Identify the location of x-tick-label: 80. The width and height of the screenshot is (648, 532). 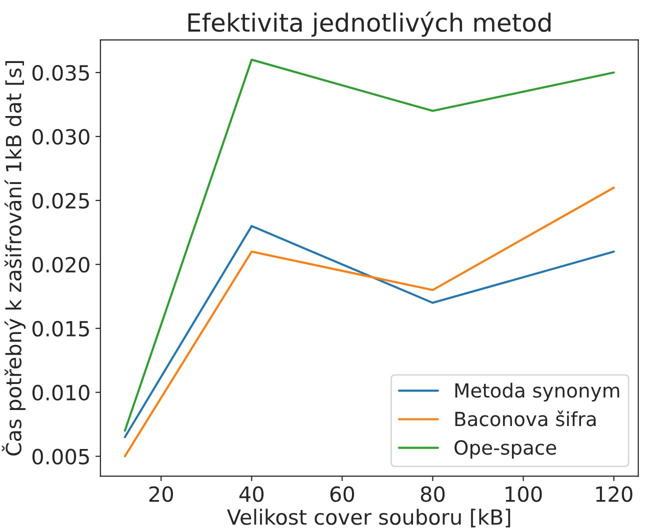
(432, 494).